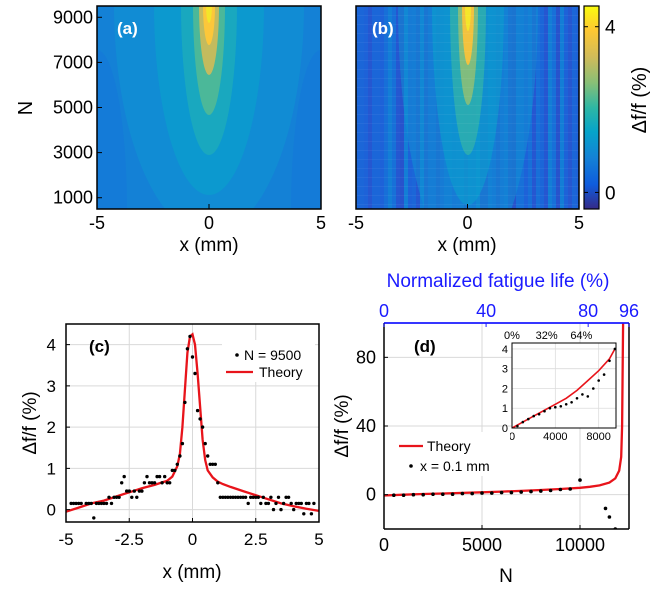  What do you see at coordinates (598, 437) in the screenshot?
I see `inset-x-tick-label: 8000` at bounding box center [598, 437].